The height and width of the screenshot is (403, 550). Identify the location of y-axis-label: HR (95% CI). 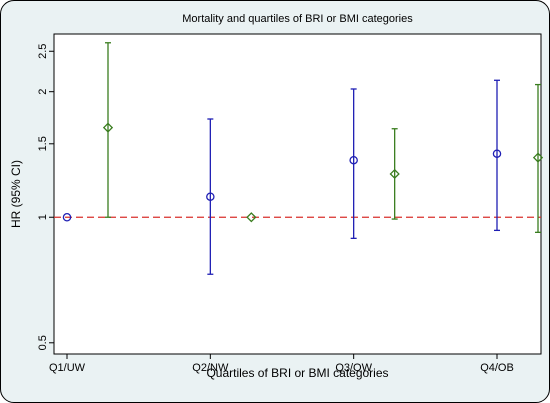
(16, 194).